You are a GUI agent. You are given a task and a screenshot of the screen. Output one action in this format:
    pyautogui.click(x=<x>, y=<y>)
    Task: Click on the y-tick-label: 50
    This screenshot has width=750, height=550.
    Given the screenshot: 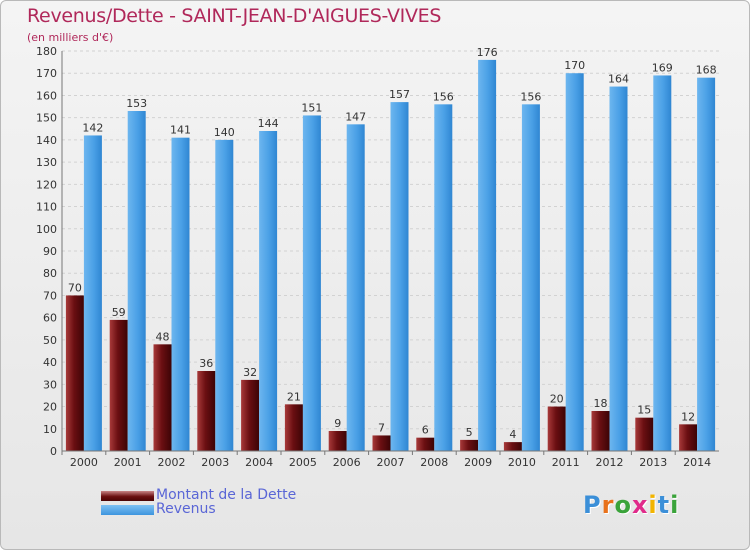 What is the action you would take?
    pyautogui.click(x=50, y=340)
    